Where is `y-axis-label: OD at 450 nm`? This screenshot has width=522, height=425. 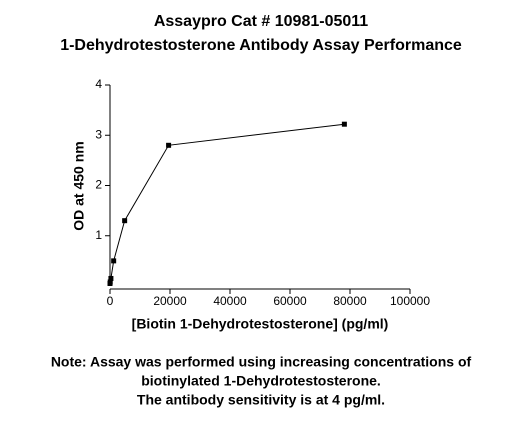
y-axis-label: OD at 450 nm is located at coordinates (79, 185).